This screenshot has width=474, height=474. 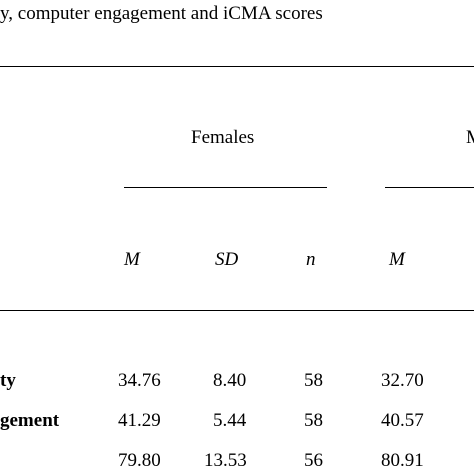 I want to click on cell-sd: 13.53, so click(x=225, y=460).